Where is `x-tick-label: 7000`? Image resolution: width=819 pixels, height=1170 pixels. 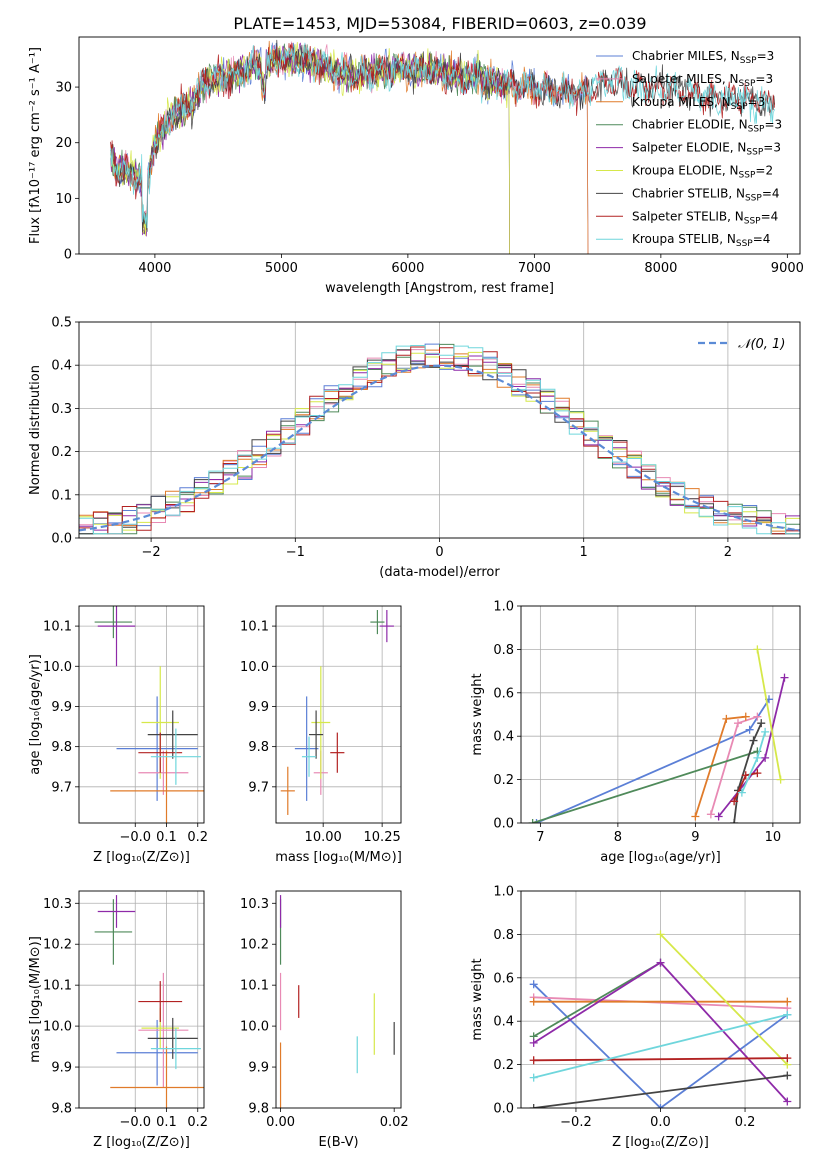
x-tick-label: 7000 is located at coordinates (534, 268).